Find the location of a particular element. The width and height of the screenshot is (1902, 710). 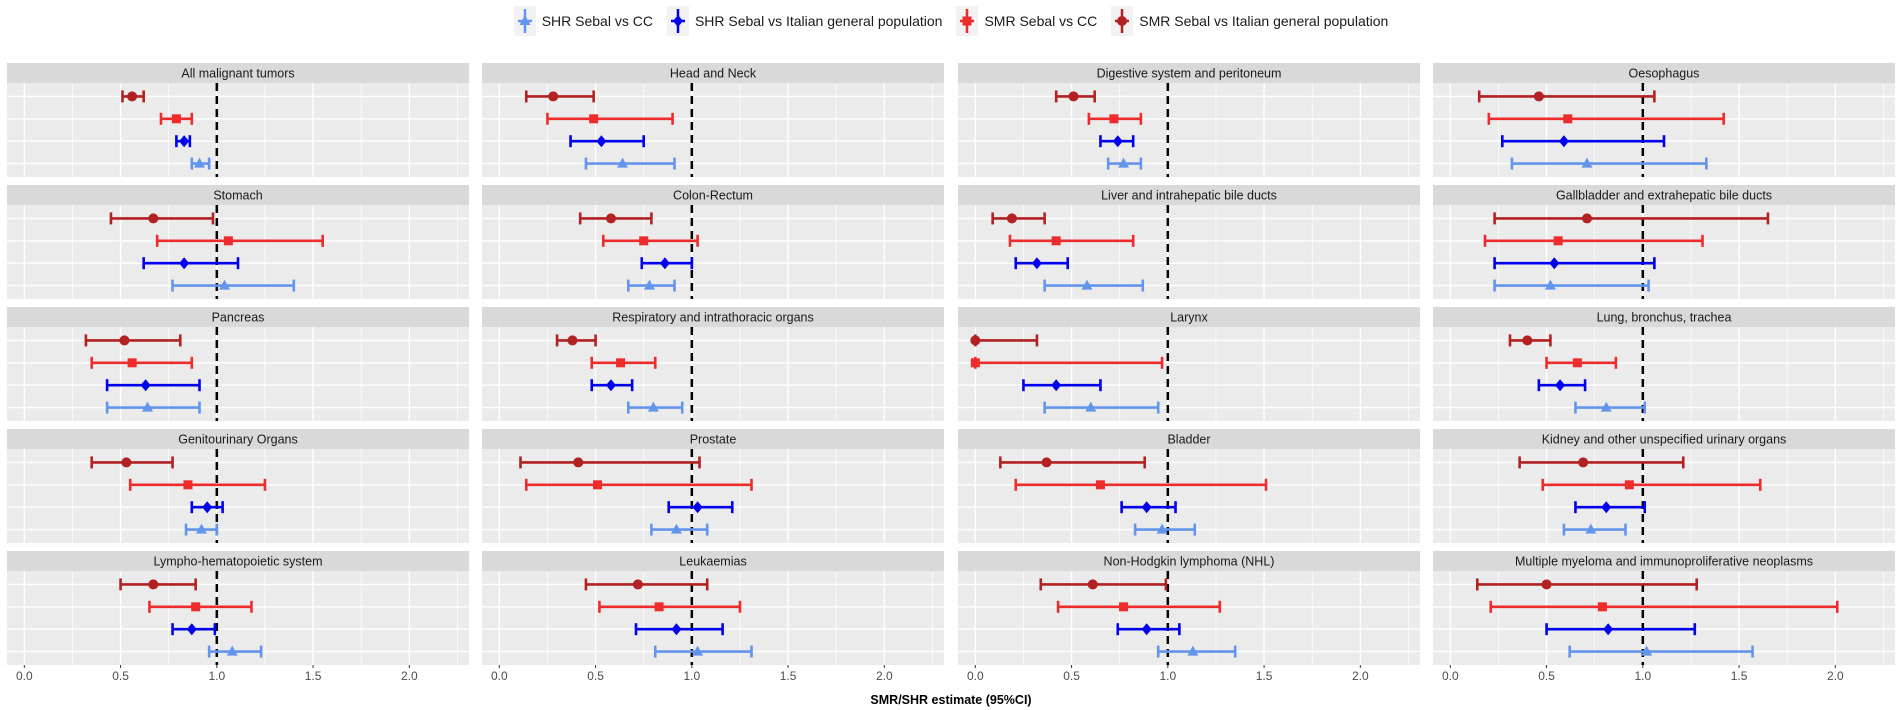

facet-title: Lung, bronchus, trachea is located at coordinates (1664, 318).